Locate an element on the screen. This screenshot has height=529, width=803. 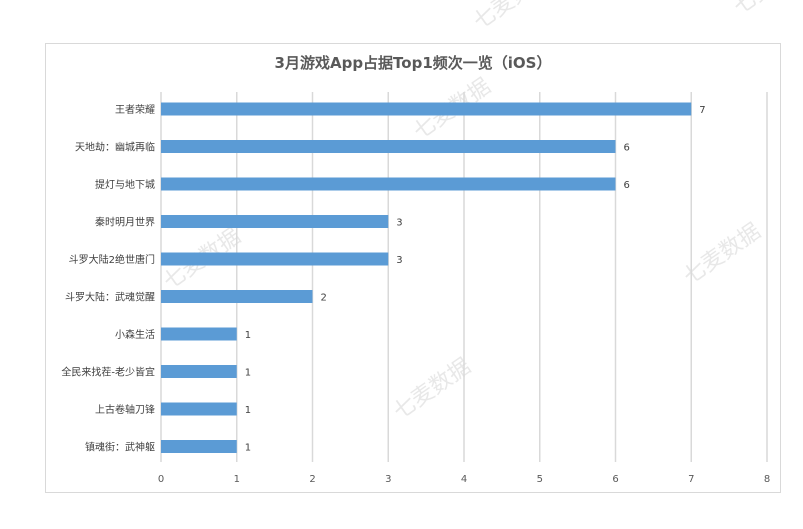
data-label: 2 is located at coordinates (324, 298).